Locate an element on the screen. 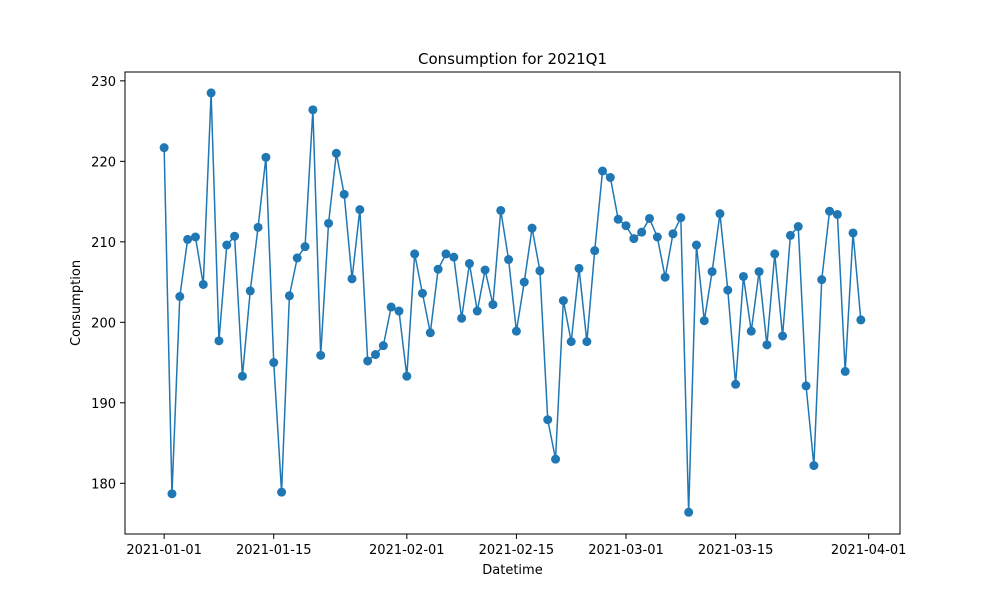 The image size is (1000, 605). y-tick-label: 200 is located at coordinates (103, 323).